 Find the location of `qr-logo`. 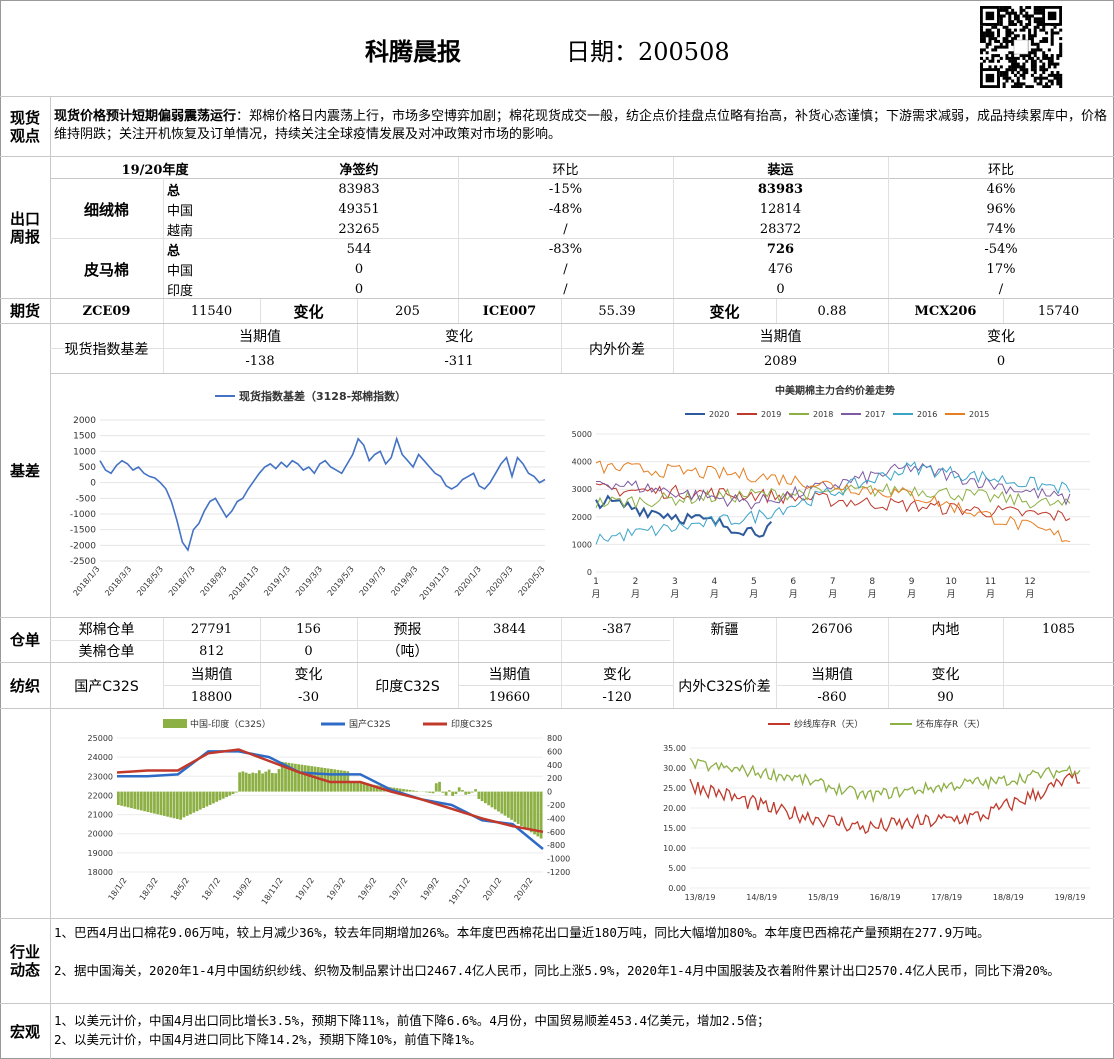

qr-logo is located at coordinates (1021, 47).